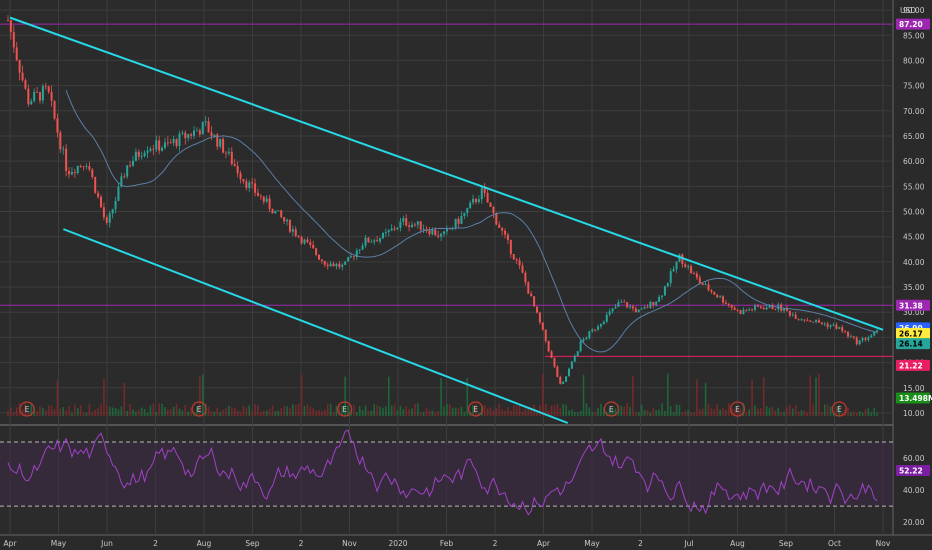  Describe the element at coordinates (914, 237) in the screenshot. I see `price-tick-label: 45.00` at that location.